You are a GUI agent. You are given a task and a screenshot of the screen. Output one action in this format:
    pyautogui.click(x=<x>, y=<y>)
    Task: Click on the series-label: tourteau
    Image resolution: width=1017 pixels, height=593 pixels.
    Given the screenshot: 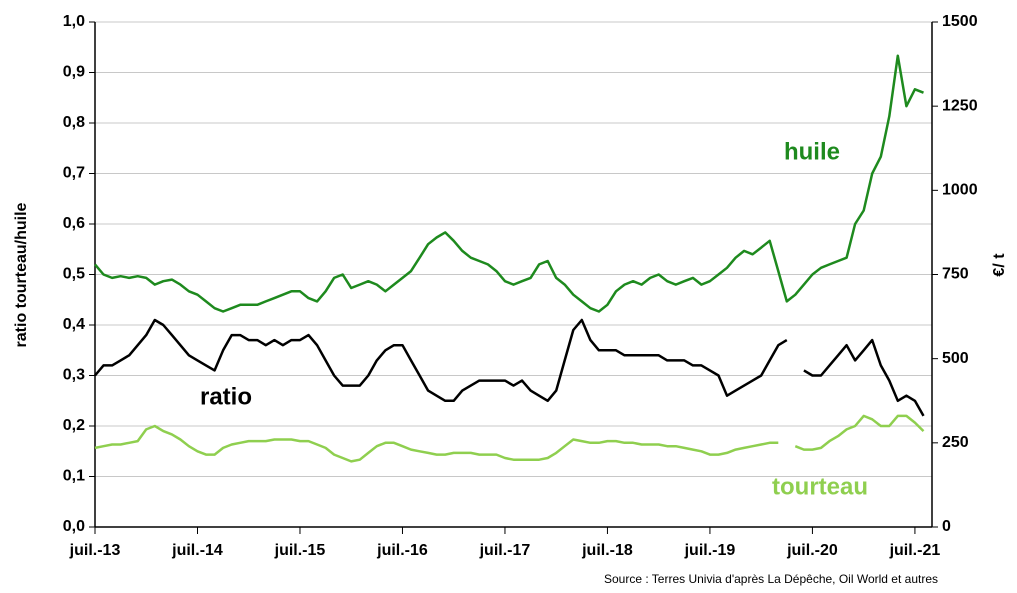 What is the action you would take?
    pyautogui.click(x=820, y=486)
    